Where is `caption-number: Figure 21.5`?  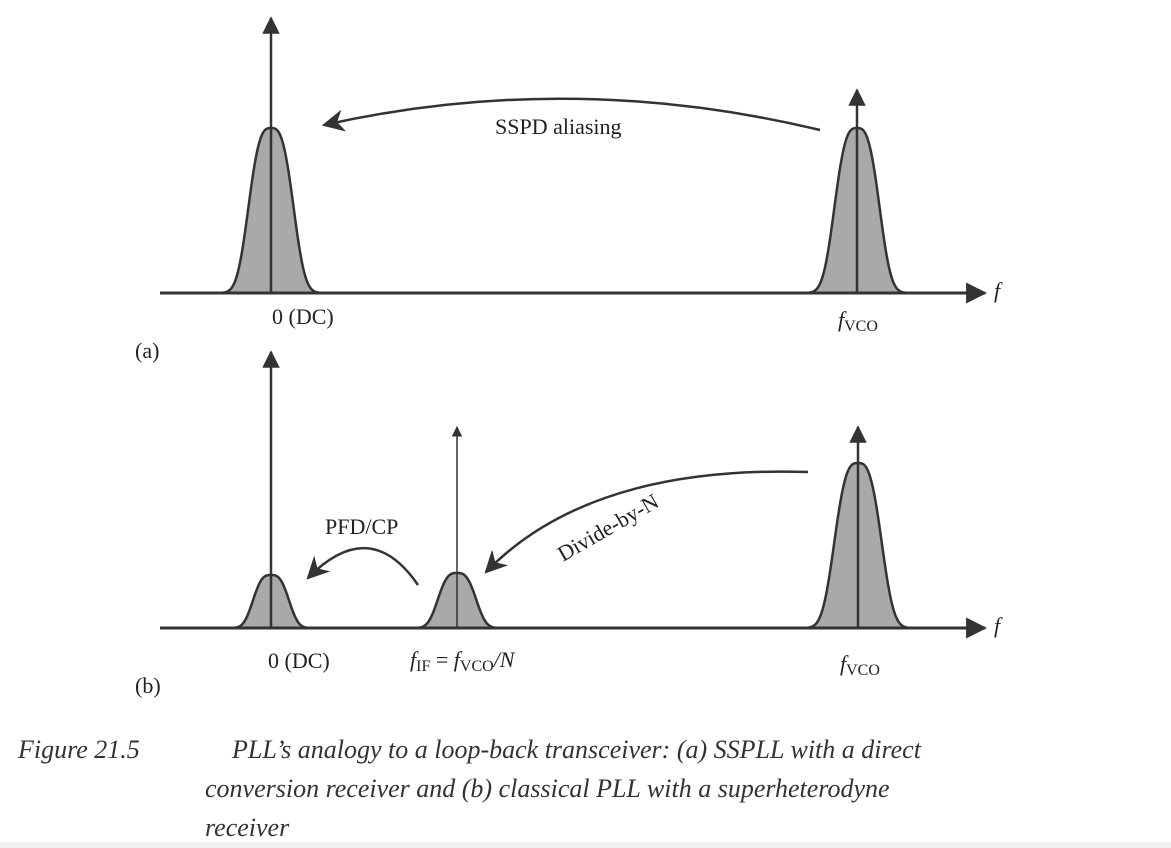
caption-number: Figure 21.5 is located at coordinates (79, 749).